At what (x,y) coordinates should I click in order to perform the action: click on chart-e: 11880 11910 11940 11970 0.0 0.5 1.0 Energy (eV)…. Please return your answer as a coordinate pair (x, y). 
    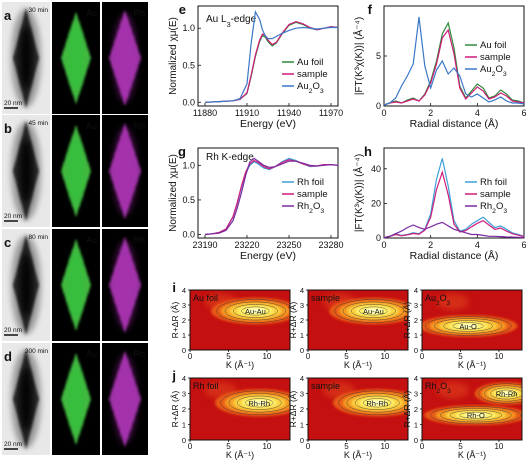
    Looking at the image, I should click on (255, 66).